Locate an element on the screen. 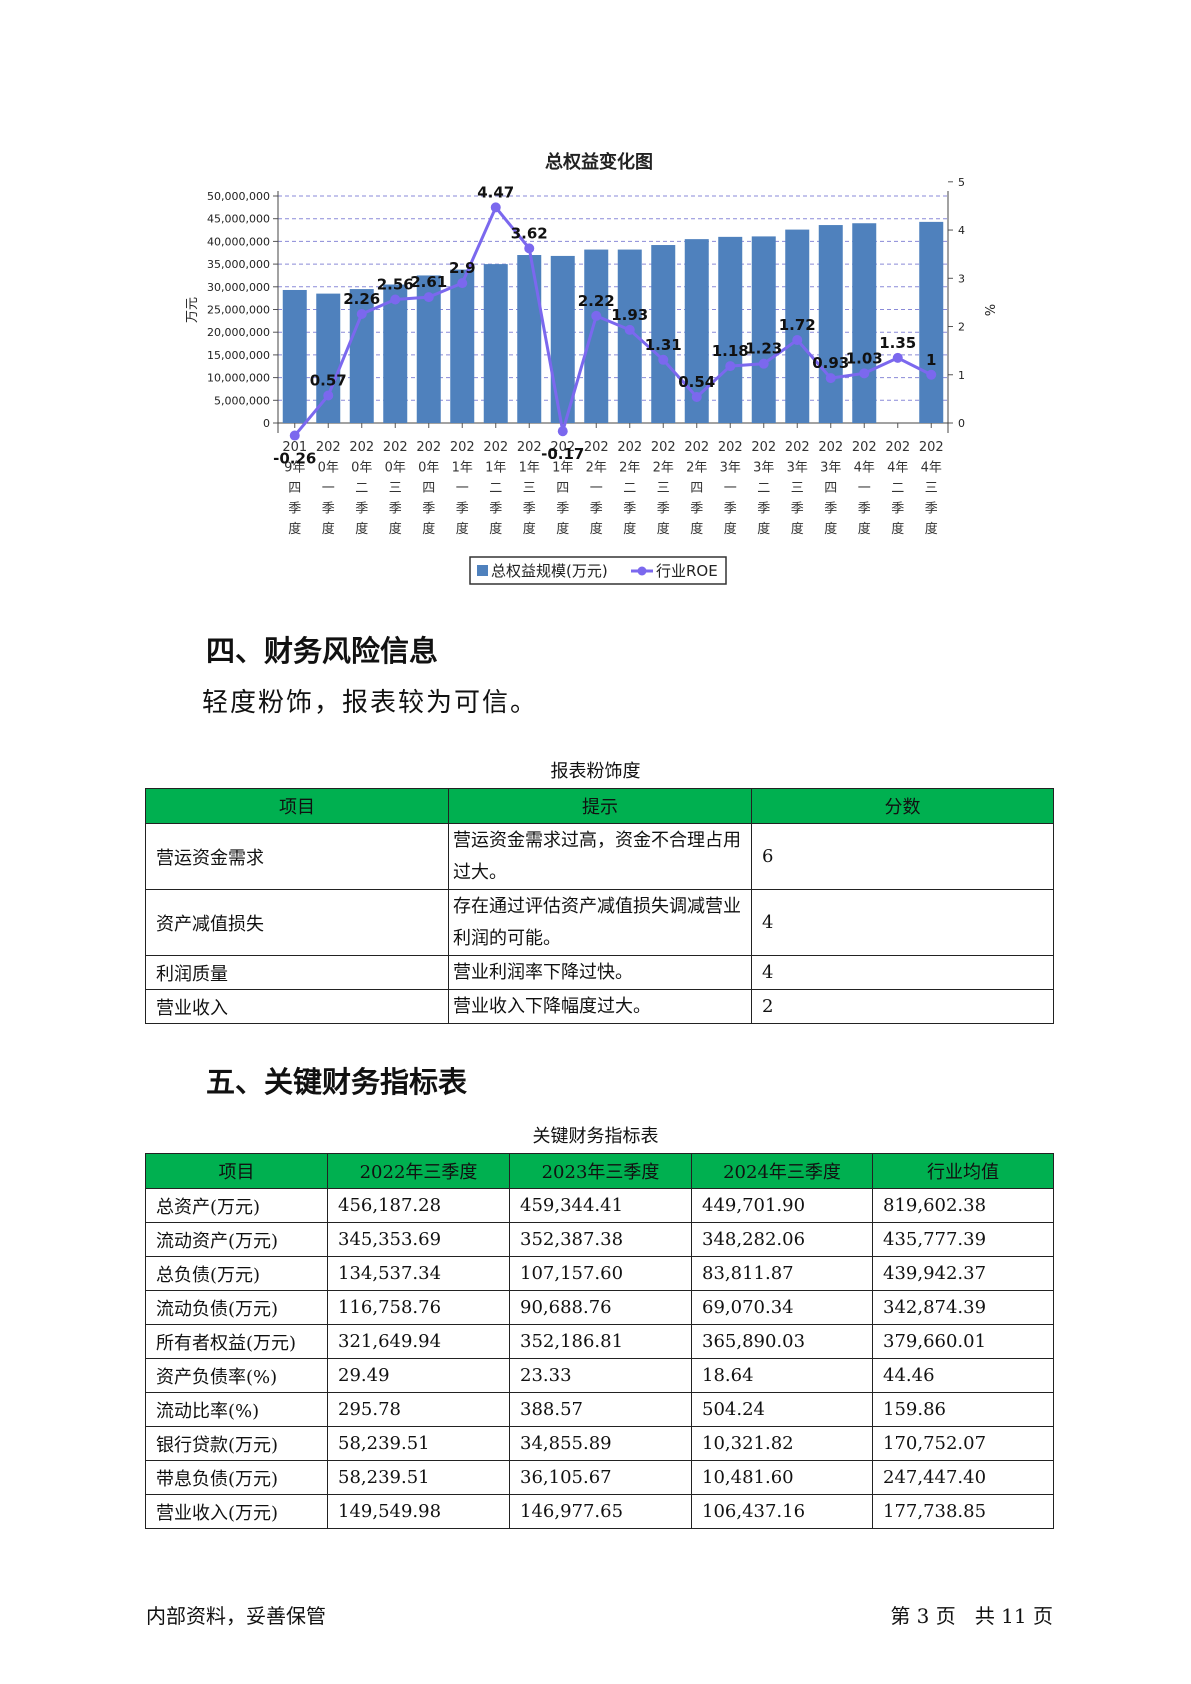 The image size is (1191, 1684). risk-tip-cell: 营运资金需求过高，资金不合理占用过大。 is located at coordinates (600, 856).